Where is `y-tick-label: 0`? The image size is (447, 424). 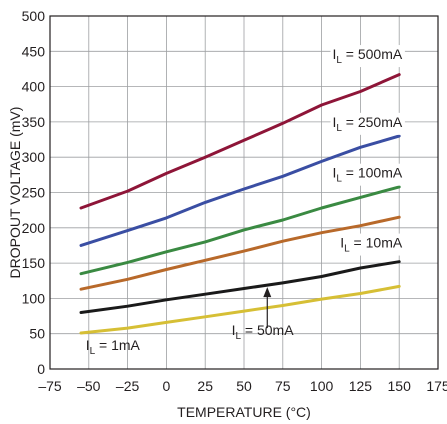 y-tick-label: 0 is located at coordinates (41, 369).